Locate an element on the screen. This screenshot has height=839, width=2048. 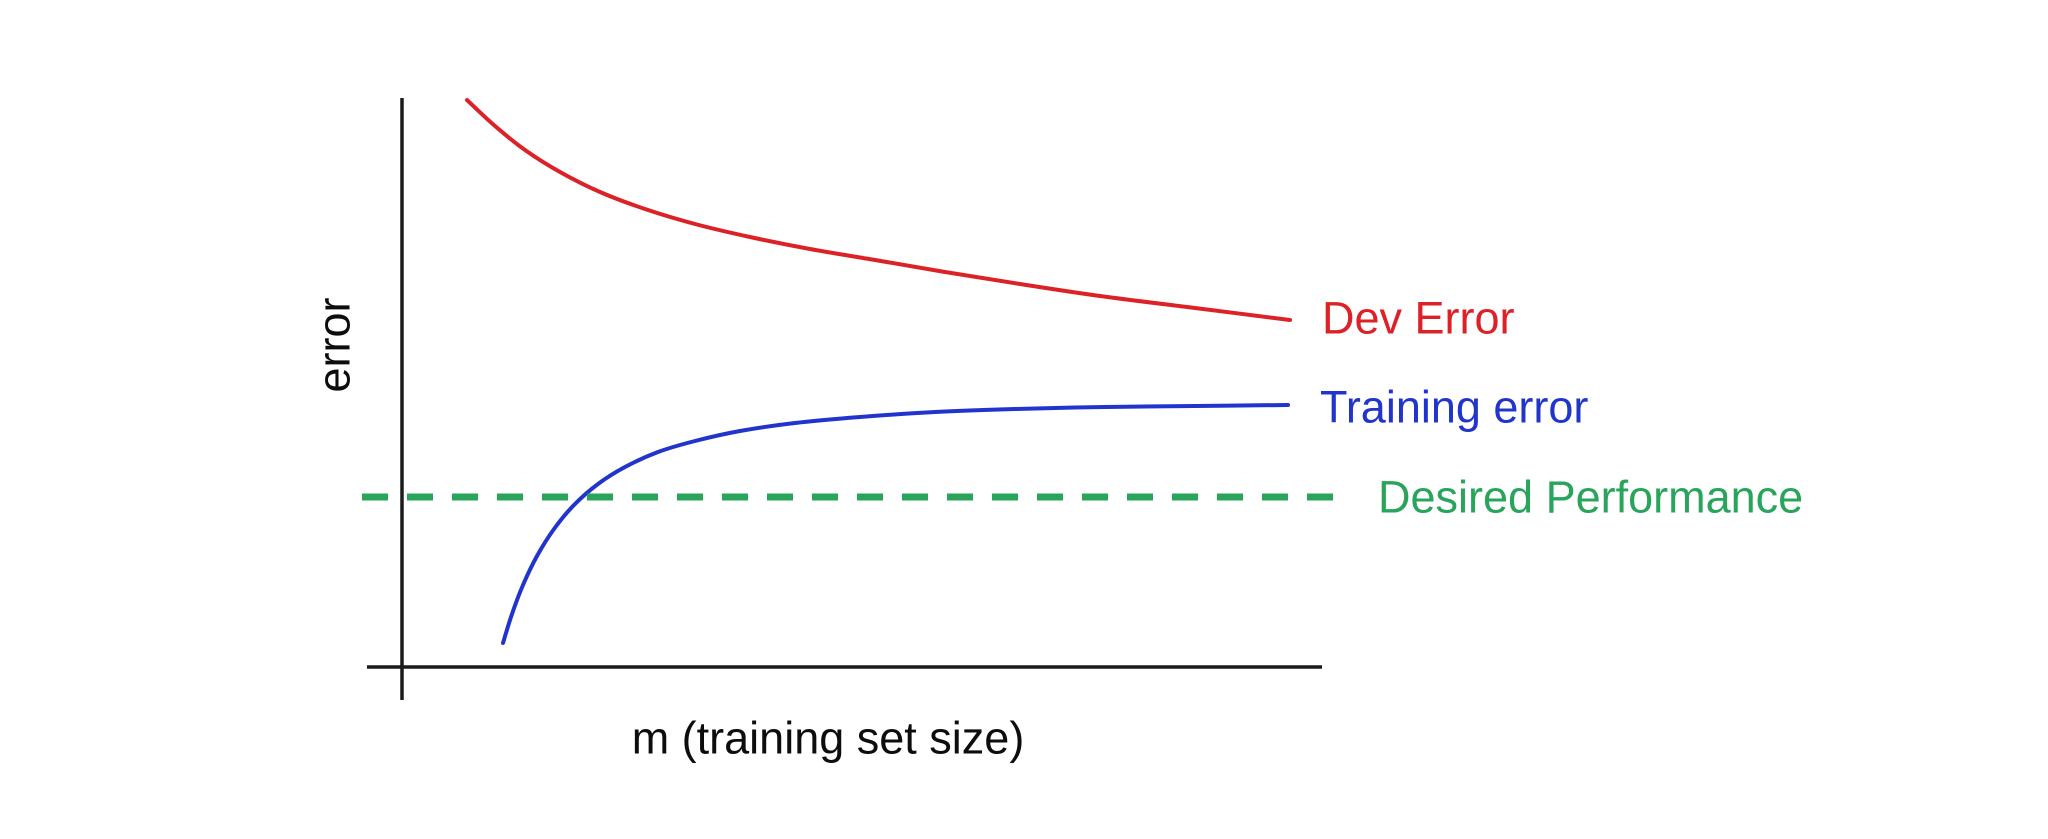
y-axis-label: error is located at coordinates (334, 345).